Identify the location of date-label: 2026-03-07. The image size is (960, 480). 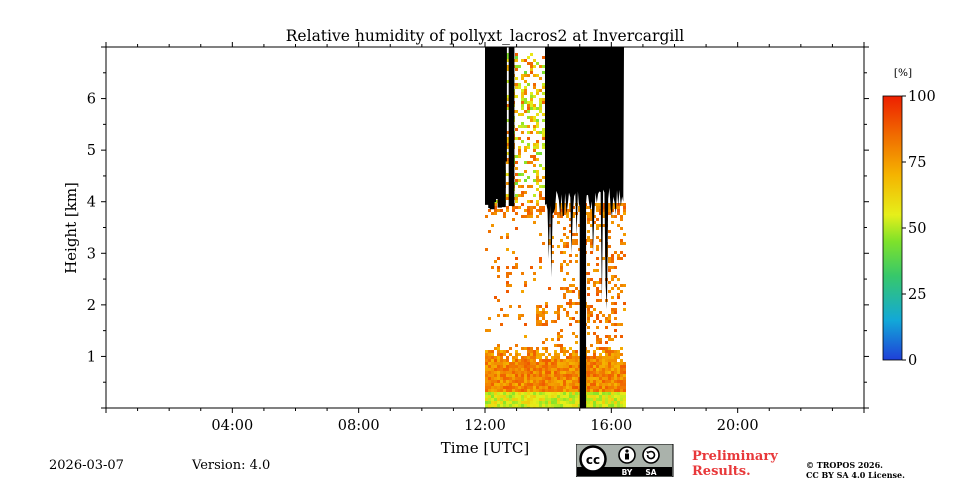
(86, 465).